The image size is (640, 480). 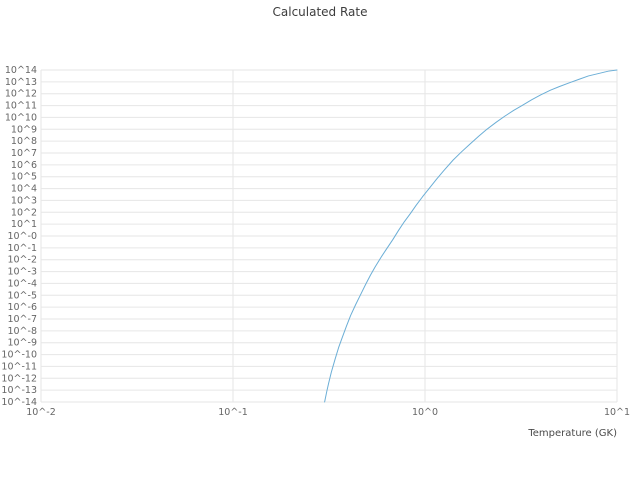 I want to click on y-tick-label: 10^-5, so click(x=22, y=295).